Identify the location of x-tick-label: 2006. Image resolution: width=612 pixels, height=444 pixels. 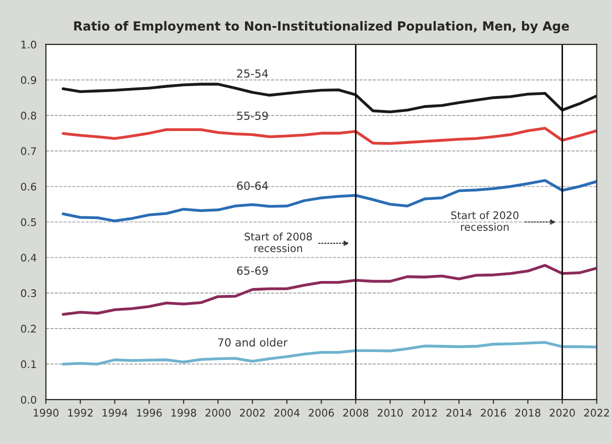
(321, 412).